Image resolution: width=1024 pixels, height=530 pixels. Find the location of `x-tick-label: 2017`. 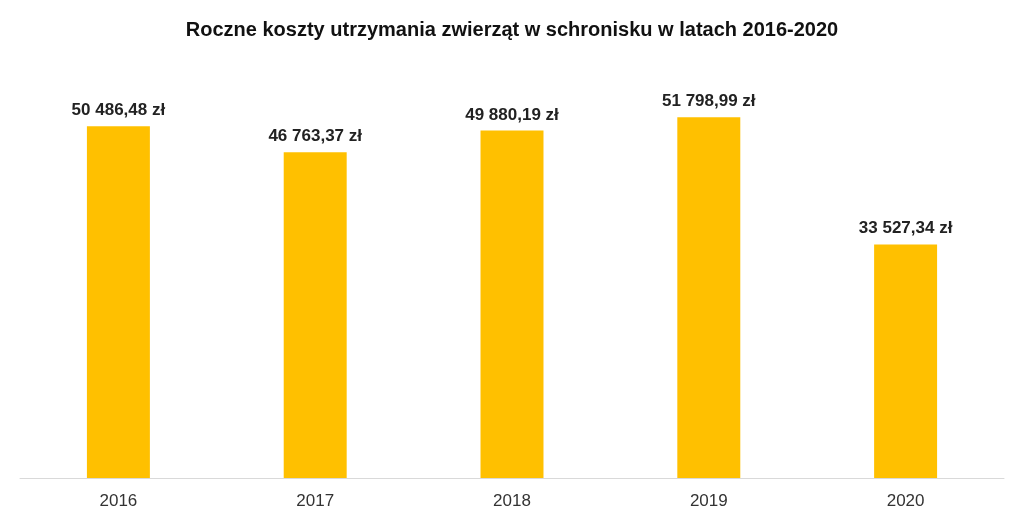

x-tick-label: 2017 is located at coordinates (315, 500).